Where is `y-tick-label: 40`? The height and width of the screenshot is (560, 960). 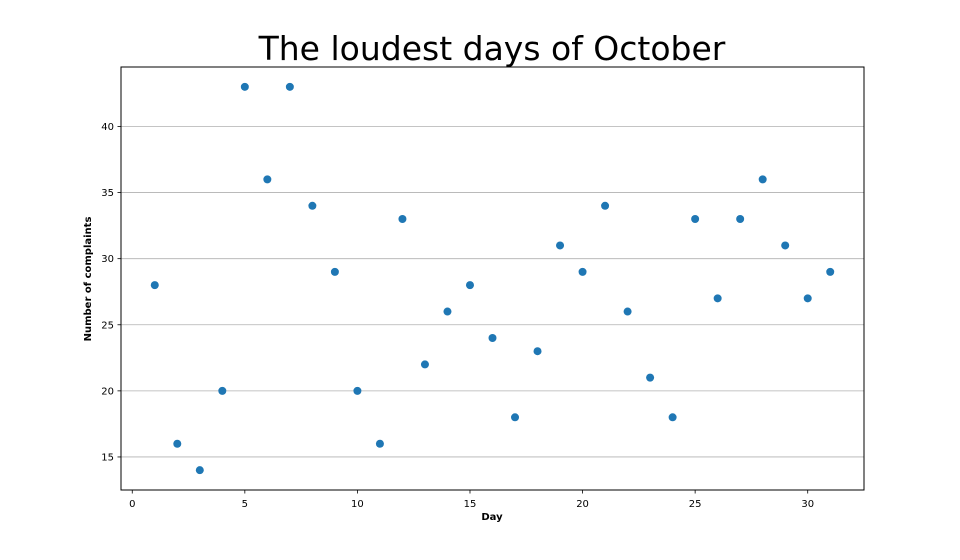
y-tick-label: 40 is located at coordinates (107, 127).